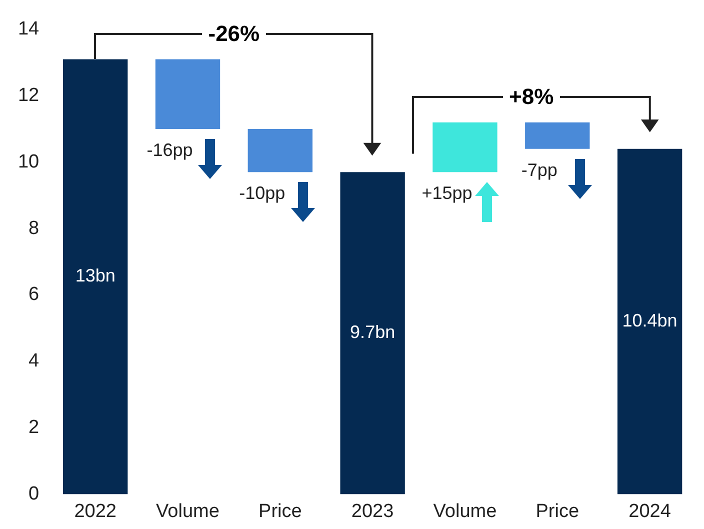  I want to click on data-label: 13bn, so click(95, 276).